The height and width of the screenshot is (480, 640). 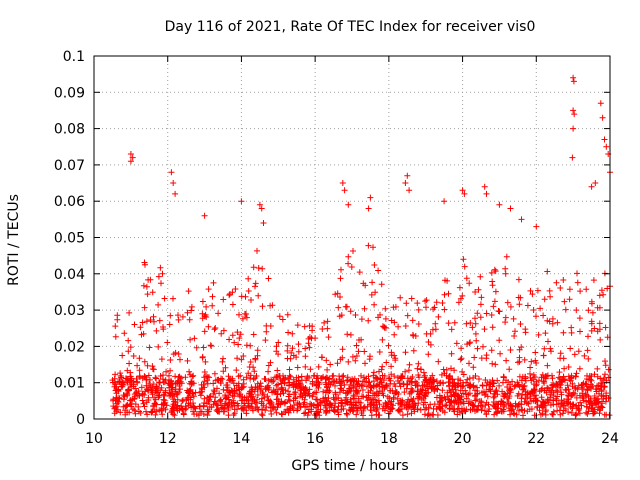 I want to click on y-tick-label: 0.02, so click(x=69, y=347).